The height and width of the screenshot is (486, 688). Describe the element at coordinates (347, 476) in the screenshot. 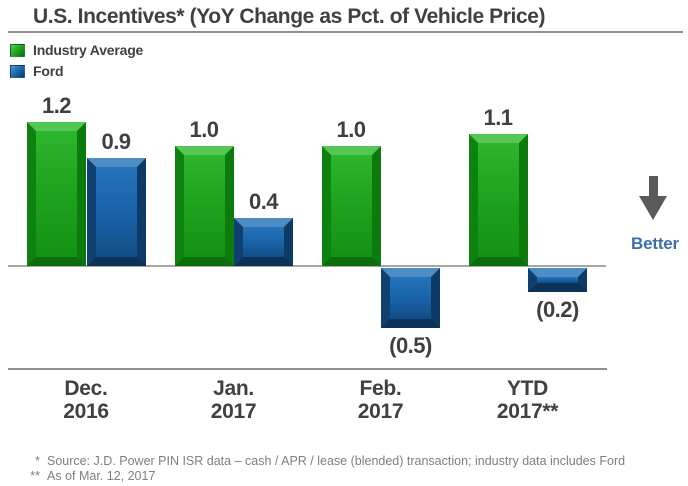

I see `footnote-as-of: ** As of Mar. 12, 2017` at that location.